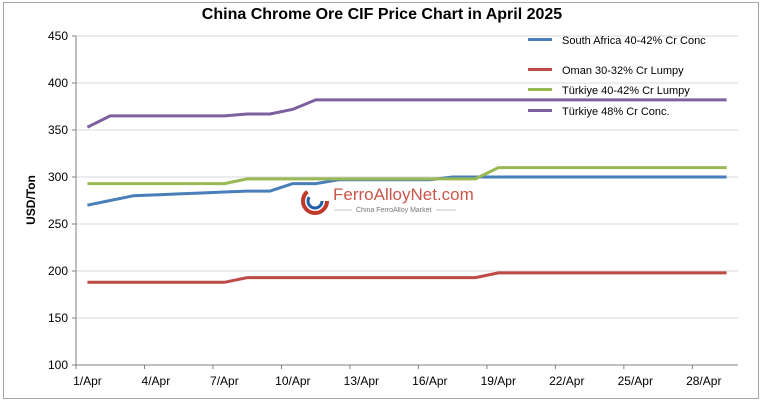  Describe the element at coordinates (58, 271) in the screenshot. I see `y-tick-label: 200` at that location.